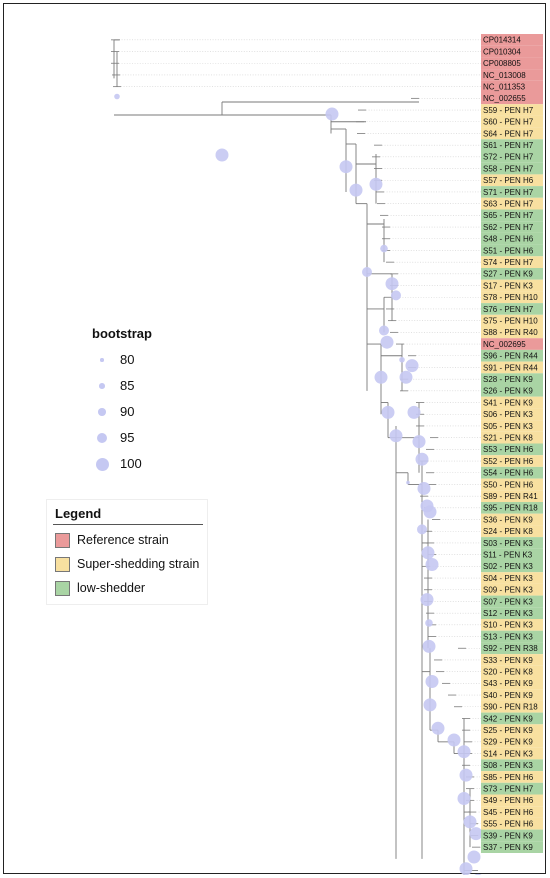  What do you see at coordinates (508, 636) in the screenshot?
I see `tip-label: S13 - PEN K3` at bounding box center [508, 636].